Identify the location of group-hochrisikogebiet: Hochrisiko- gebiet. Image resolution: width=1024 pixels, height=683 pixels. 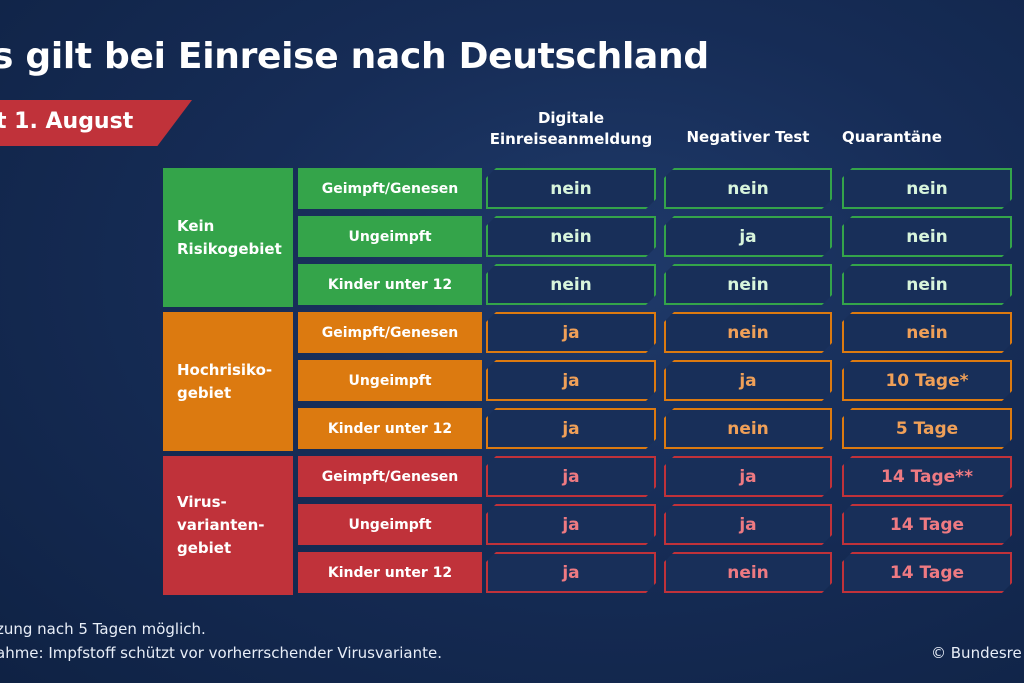
(228, 381).